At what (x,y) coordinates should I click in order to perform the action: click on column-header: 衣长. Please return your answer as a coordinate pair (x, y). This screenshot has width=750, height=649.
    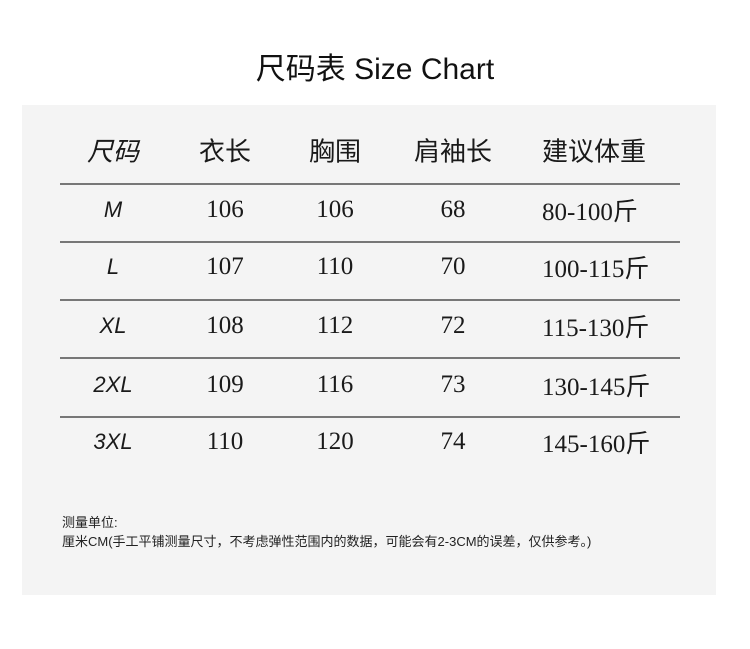
    Looking at the image, I should click on (225, 152).